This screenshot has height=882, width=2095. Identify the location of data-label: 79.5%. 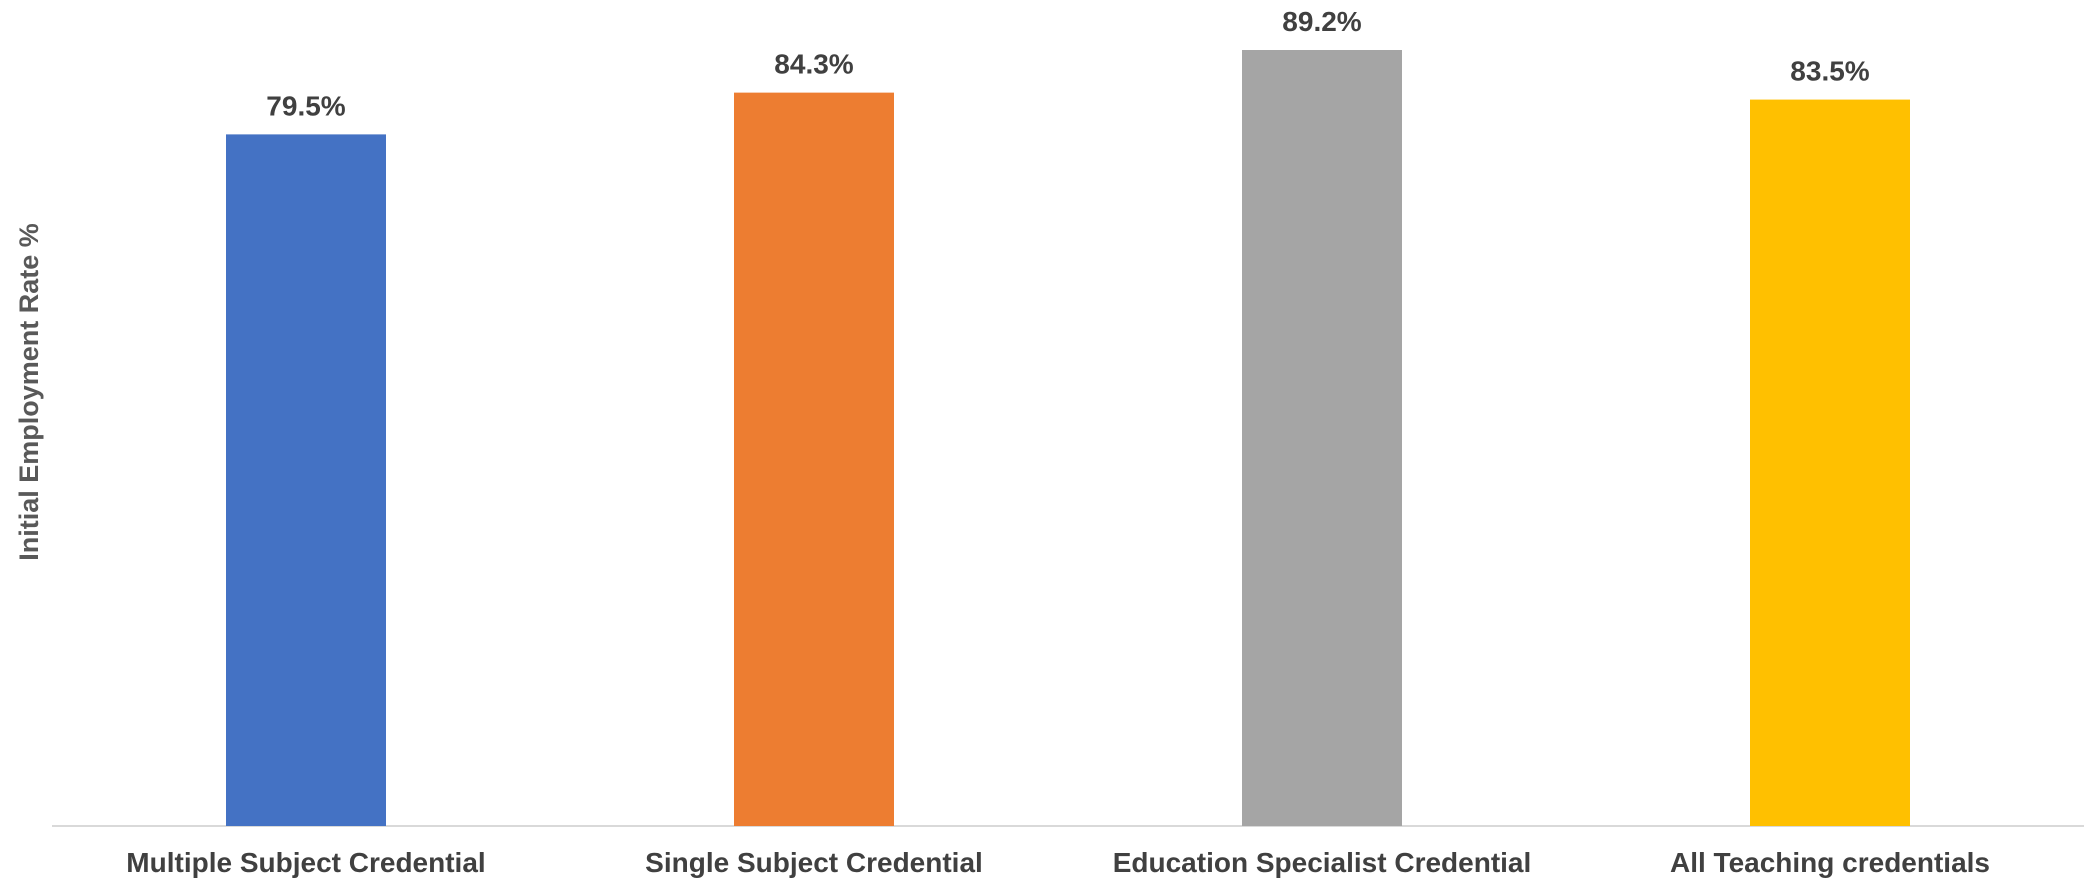
(305, 105).